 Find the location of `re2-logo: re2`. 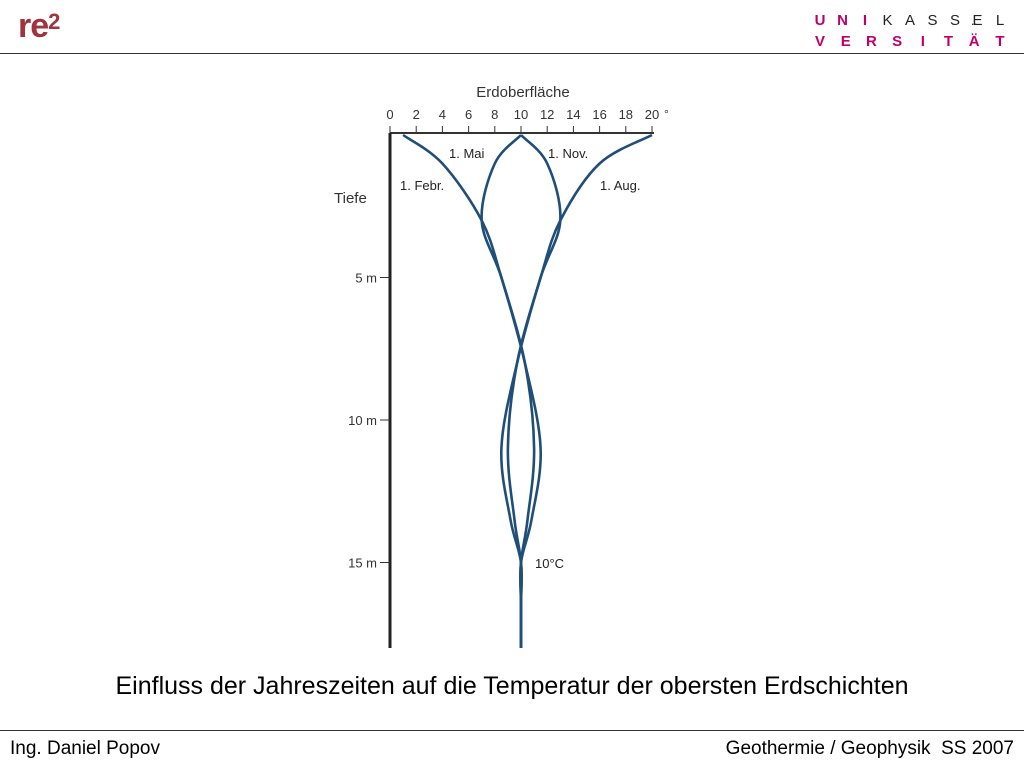

re2-logo: re2 is located at coordinates (39, 26).